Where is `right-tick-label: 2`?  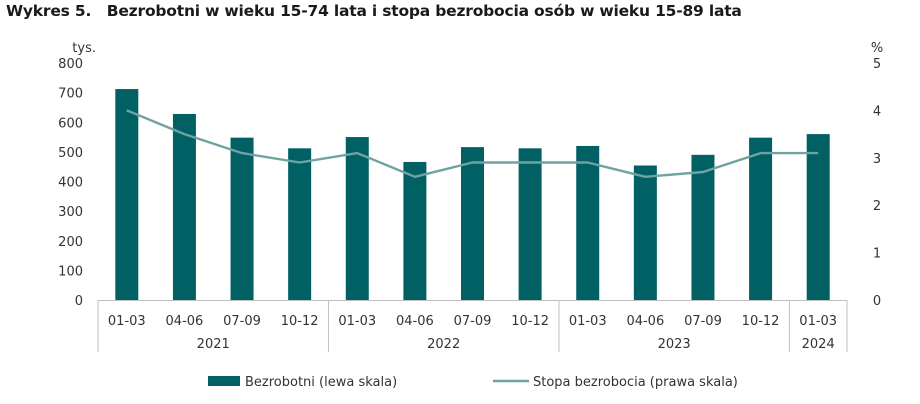 right-tick-label: 2 is located at coordinates (877, 206).